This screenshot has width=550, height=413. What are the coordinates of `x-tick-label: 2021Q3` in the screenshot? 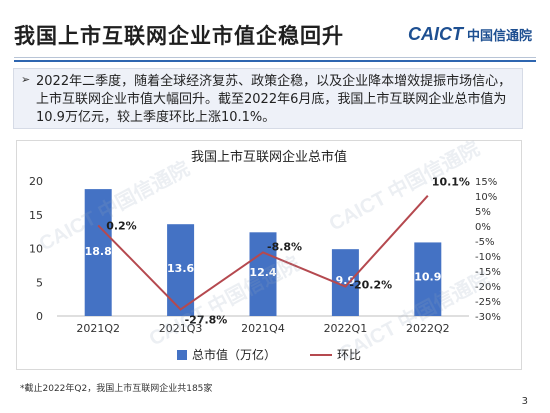 It's located at (181, 328).